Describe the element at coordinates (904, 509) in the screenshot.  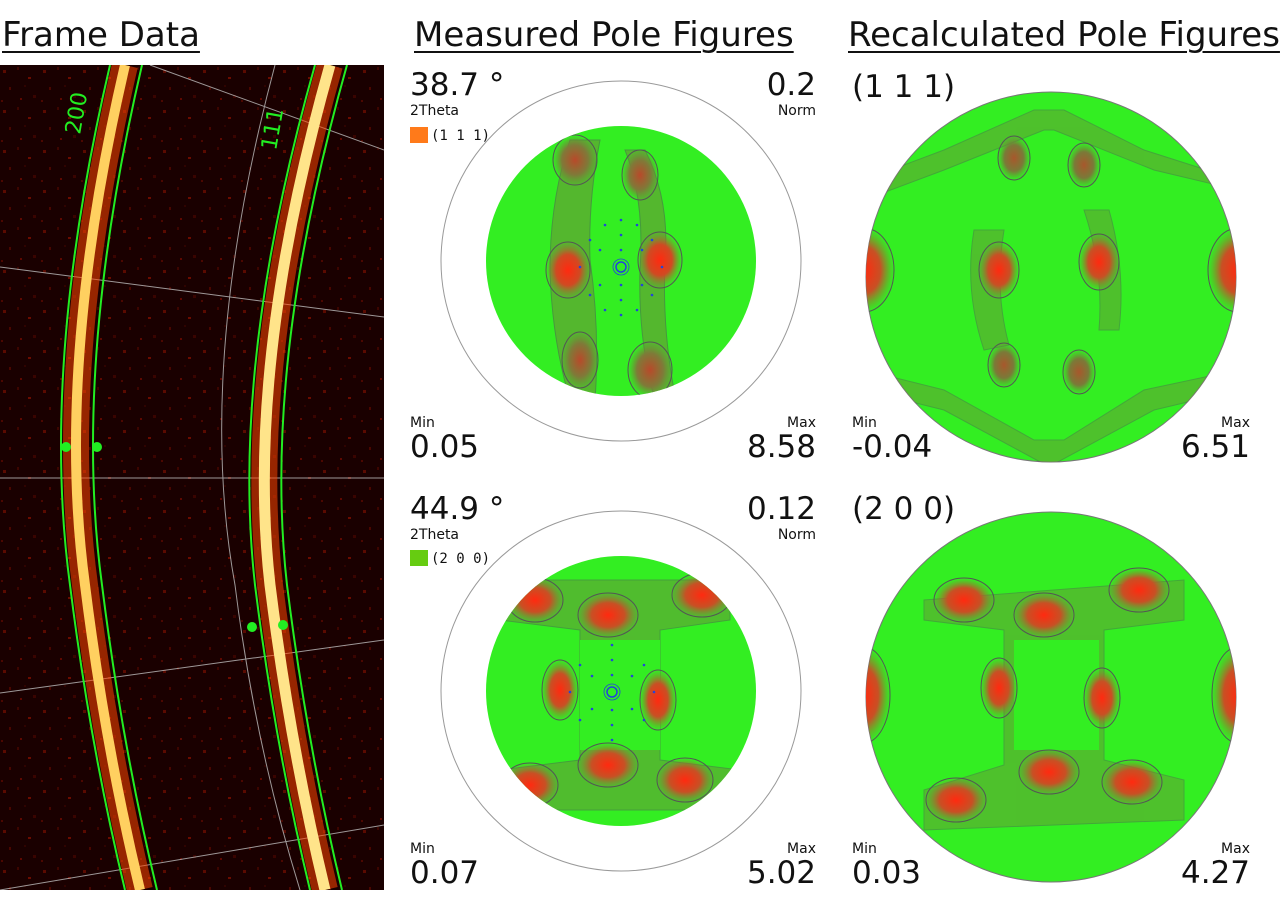
I see `hkl-label: (2 0 0)` at that location.